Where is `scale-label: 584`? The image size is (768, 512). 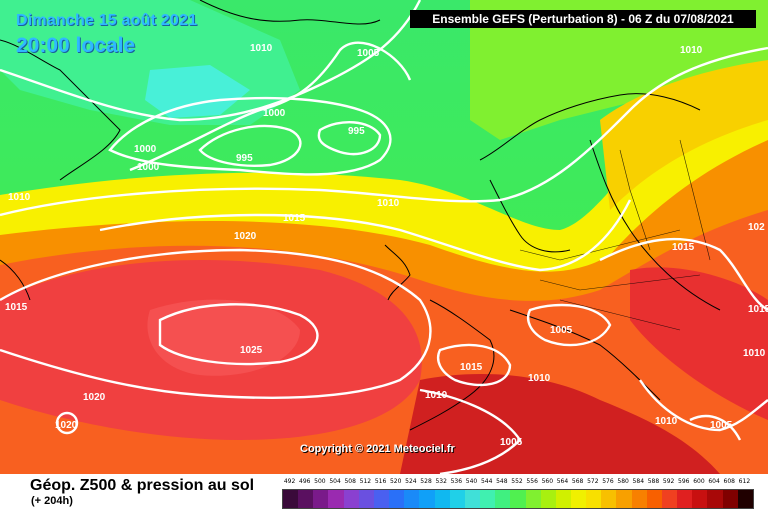
scale-label: 584 is located at coordinates (638, 481).